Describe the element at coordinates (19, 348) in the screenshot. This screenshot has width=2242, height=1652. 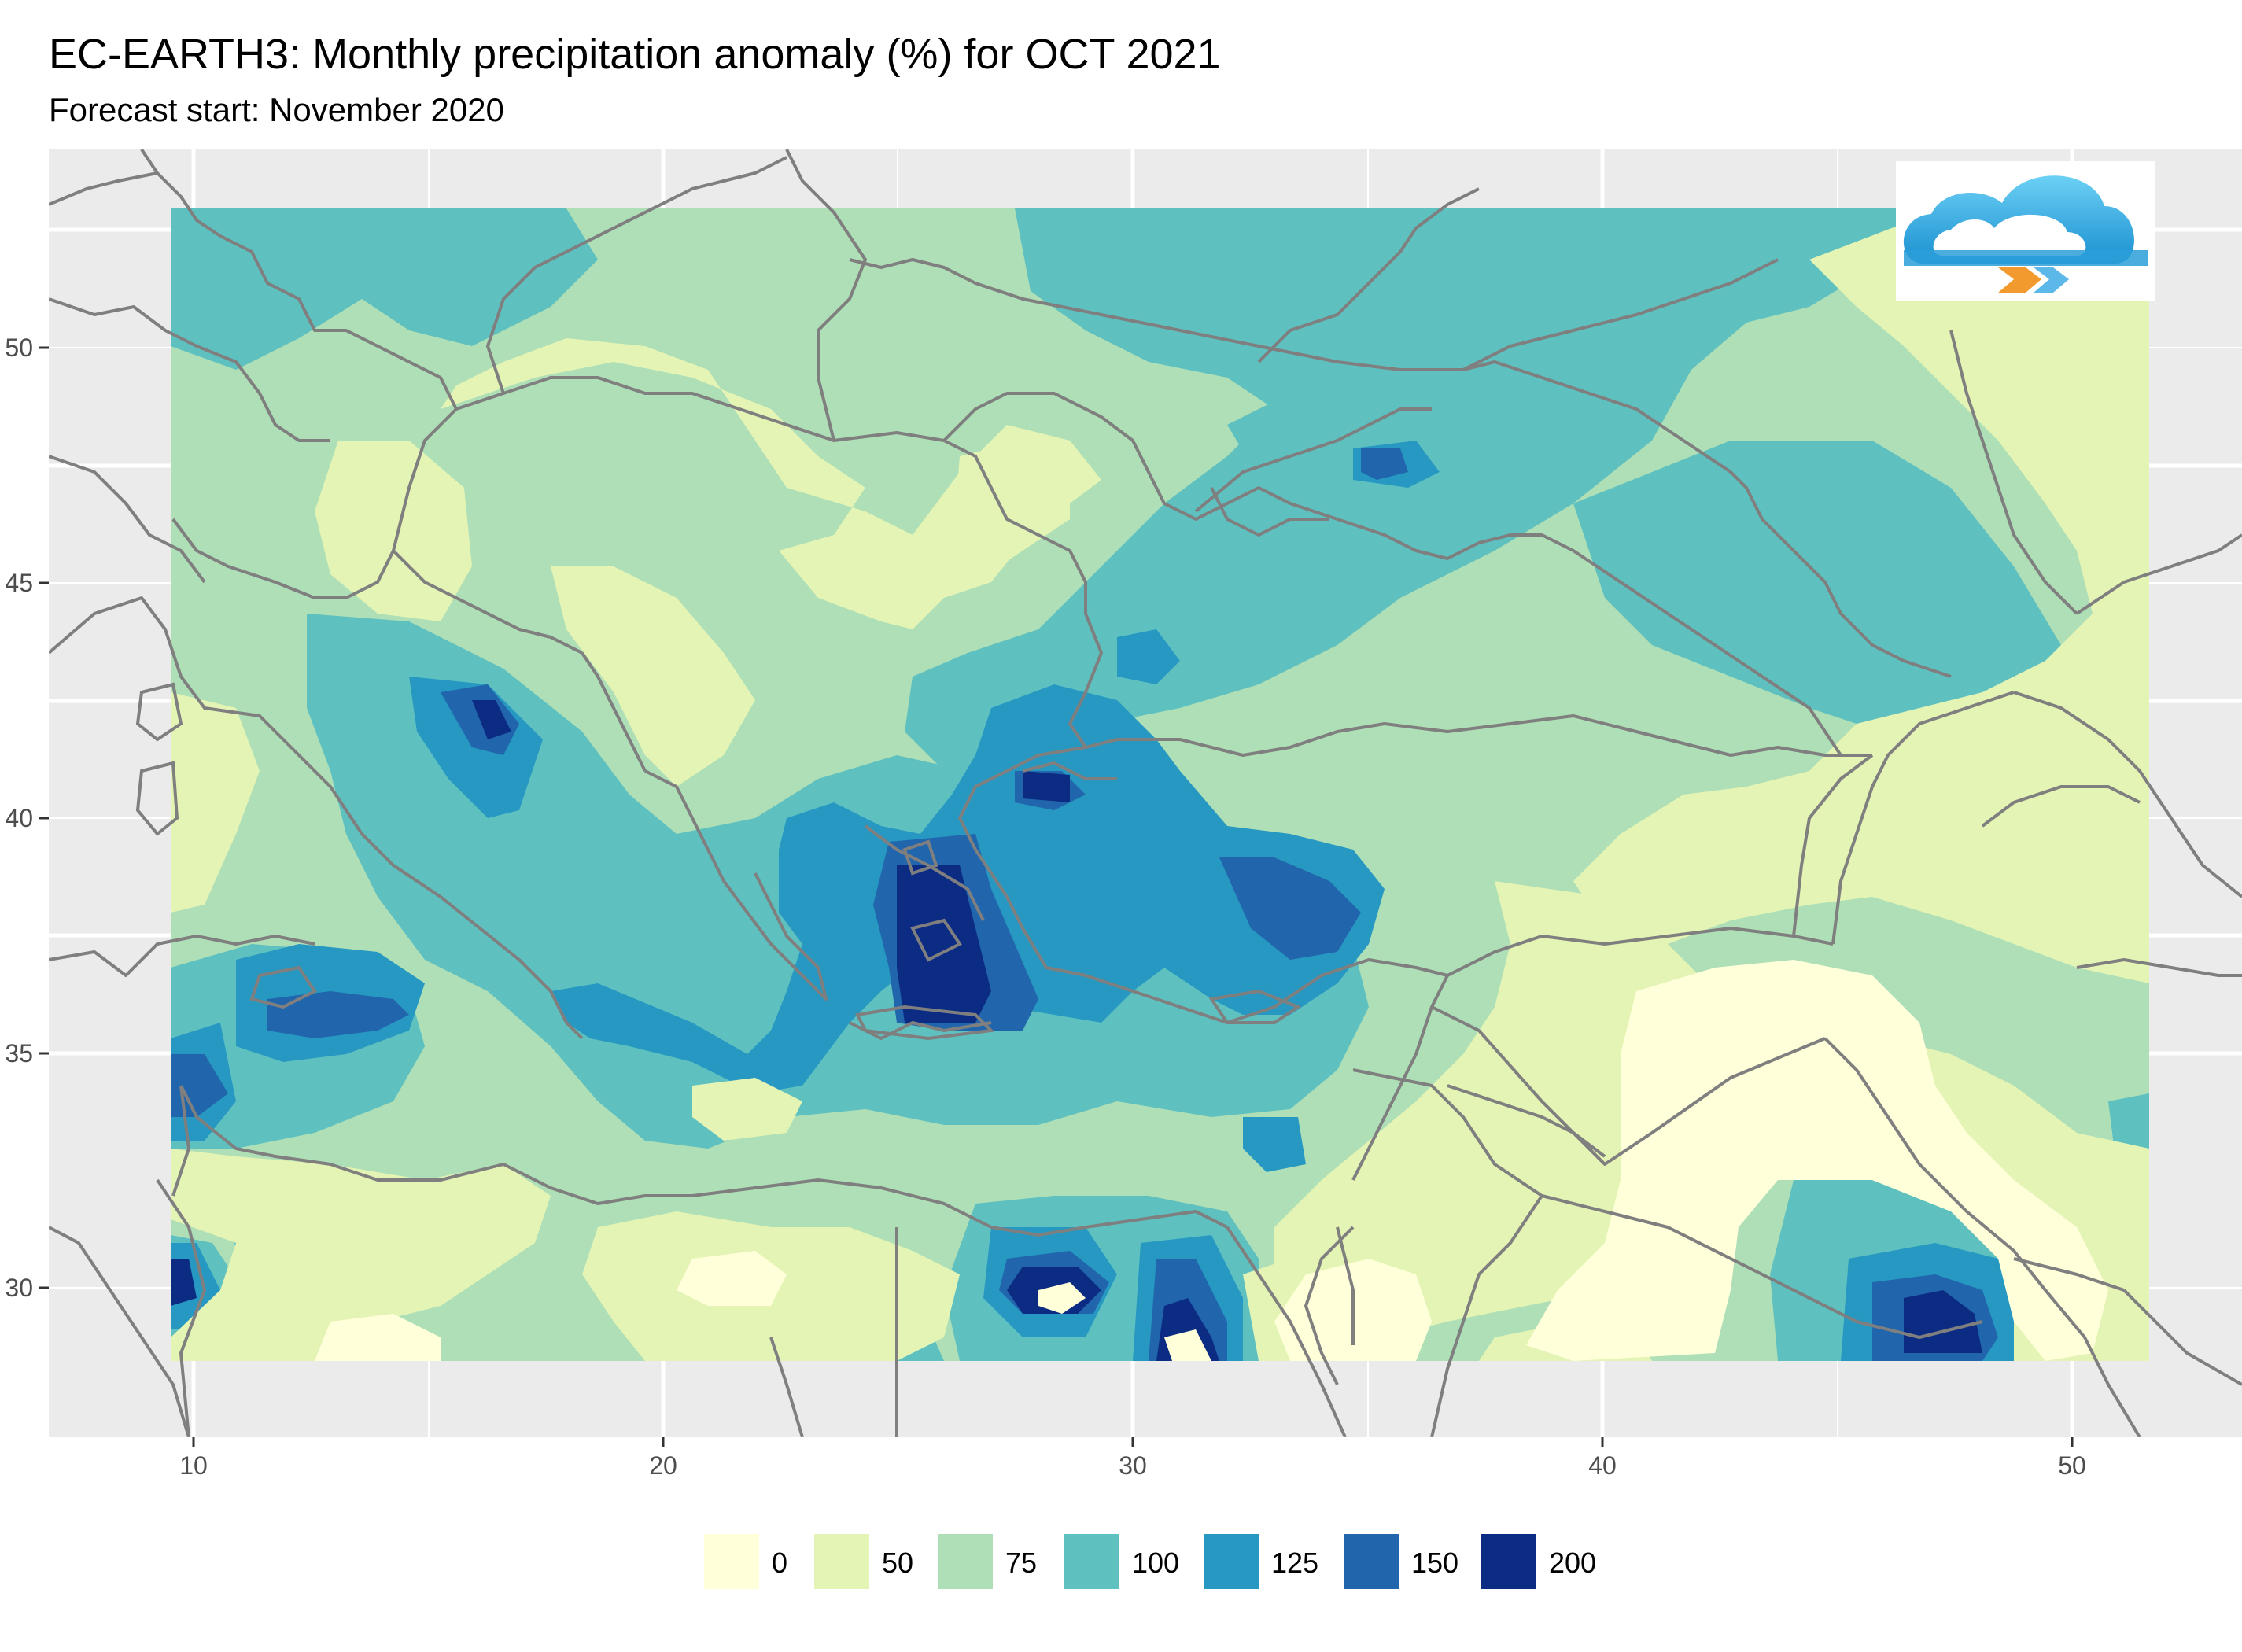
I see `y-tick-label: 50` at that location.